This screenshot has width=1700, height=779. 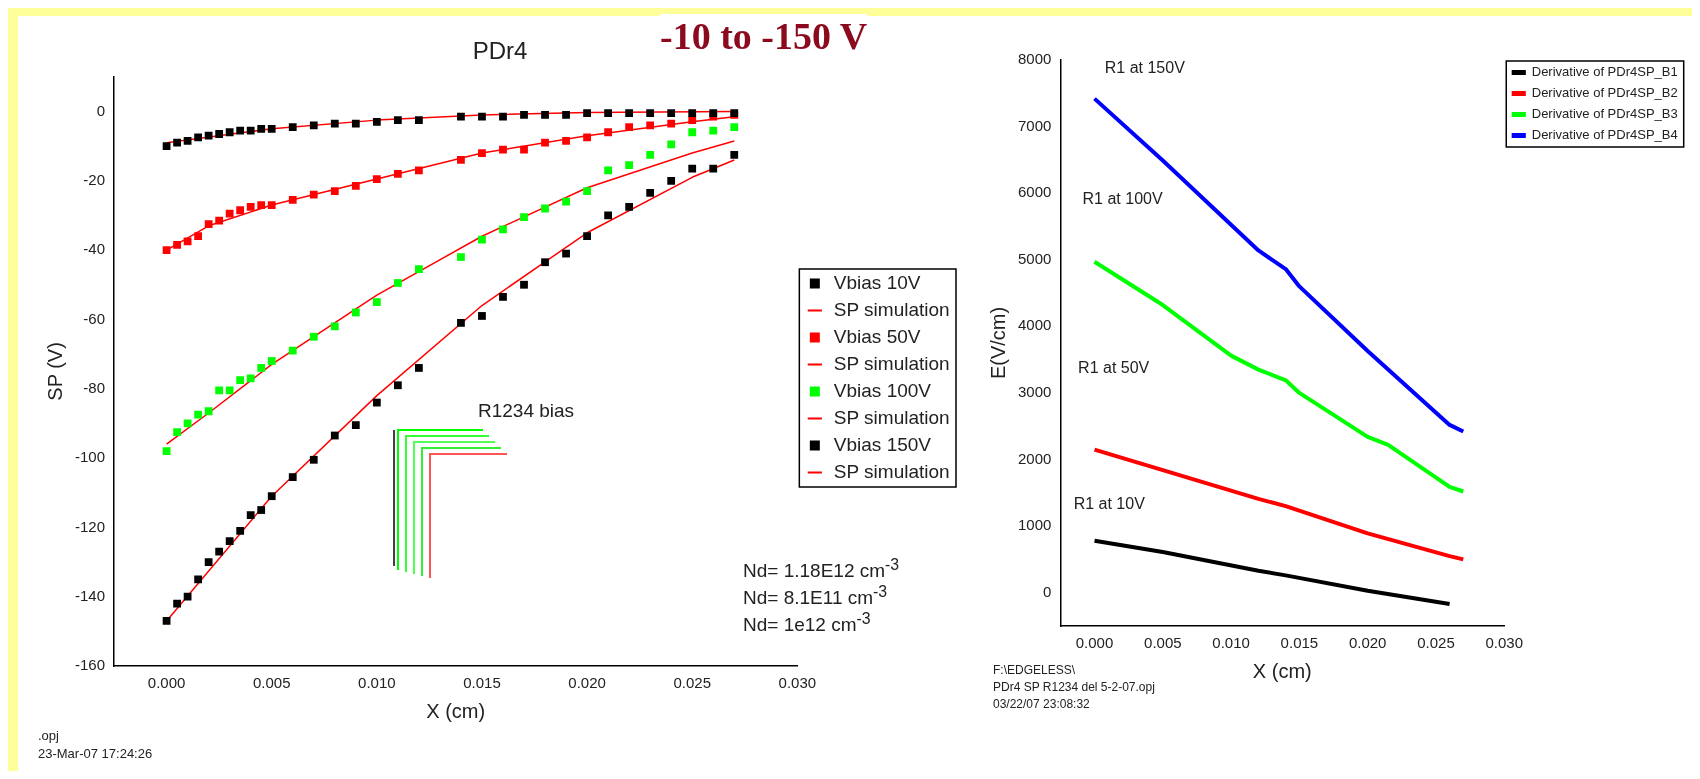 I want to click on text: F:\EDGELESS\, so click(x=1034, y=670).